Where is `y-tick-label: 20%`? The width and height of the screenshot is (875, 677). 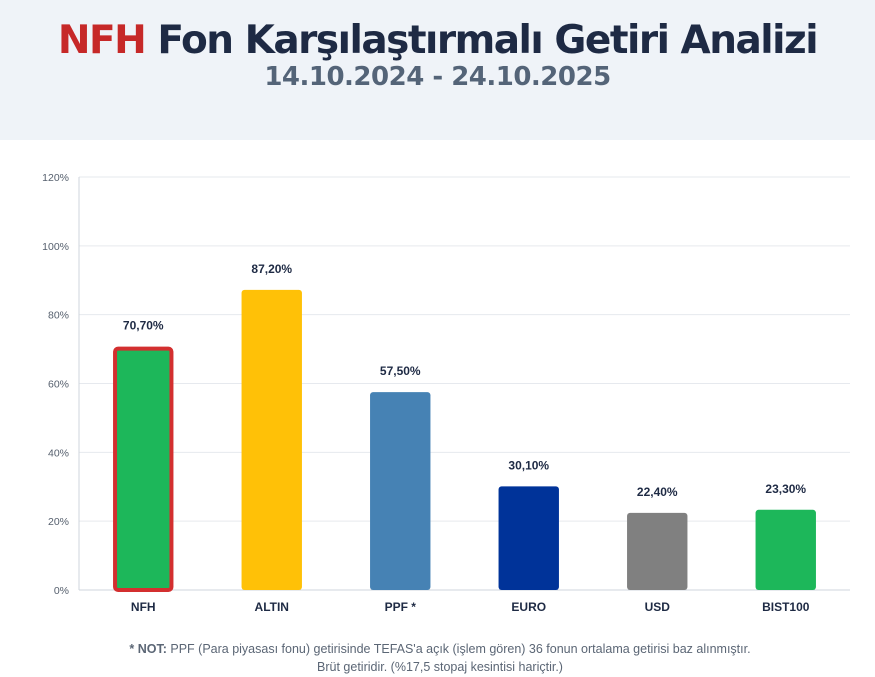 y-tick-label: 20% is located at coordinates (58, 522).